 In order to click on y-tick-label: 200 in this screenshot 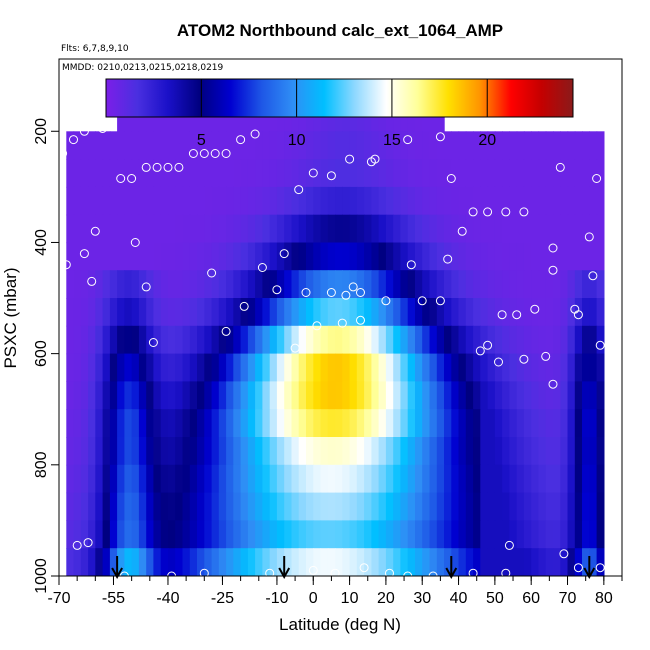, I will do `click(41, 131)`.